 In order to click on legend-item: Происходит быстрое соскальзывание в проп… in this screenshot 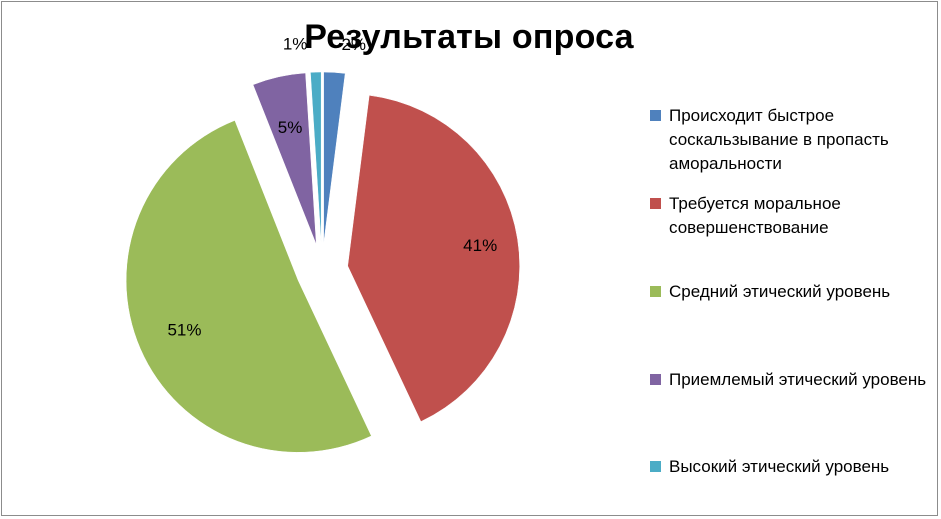, I will do `click(795, 140)`.